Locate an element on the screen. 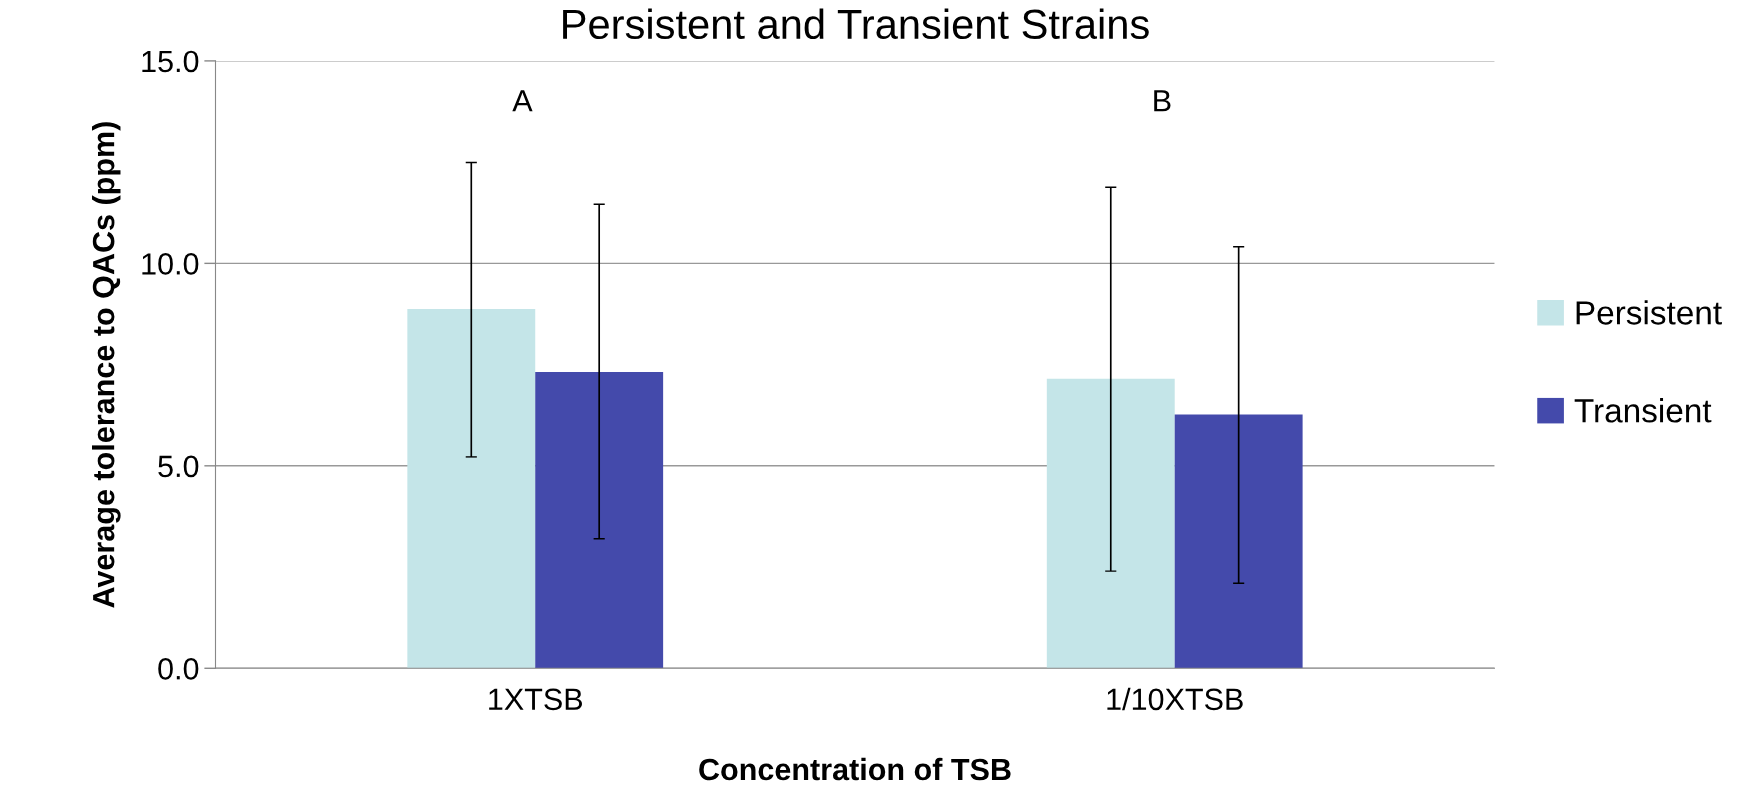 Image resolution: width=1752 pixels, height=812 pixels. y-tick-label: 10.0 is located at coordinates (170, 264).